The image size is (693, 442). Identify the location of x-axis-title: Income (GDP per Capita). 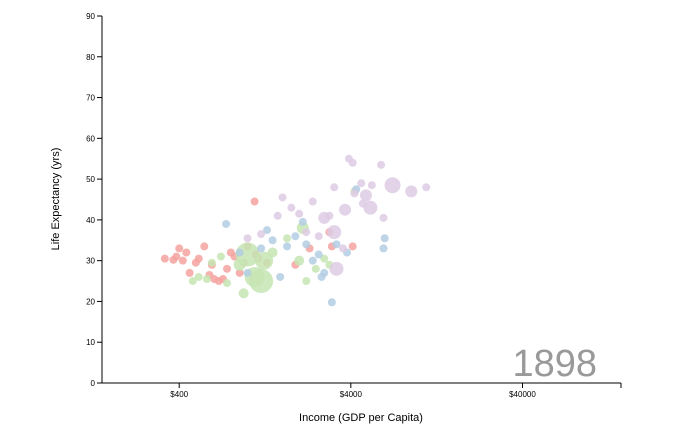
(361, 418).